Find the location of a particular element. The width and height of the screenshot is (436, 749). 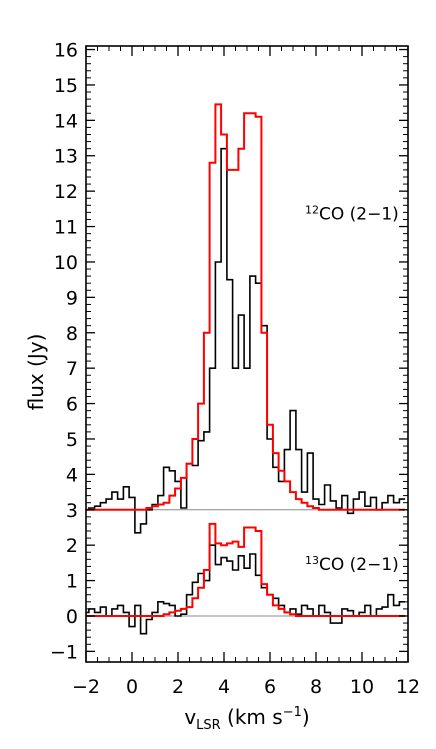

x-tick-label: 2 is located at coordinates (178, 687).